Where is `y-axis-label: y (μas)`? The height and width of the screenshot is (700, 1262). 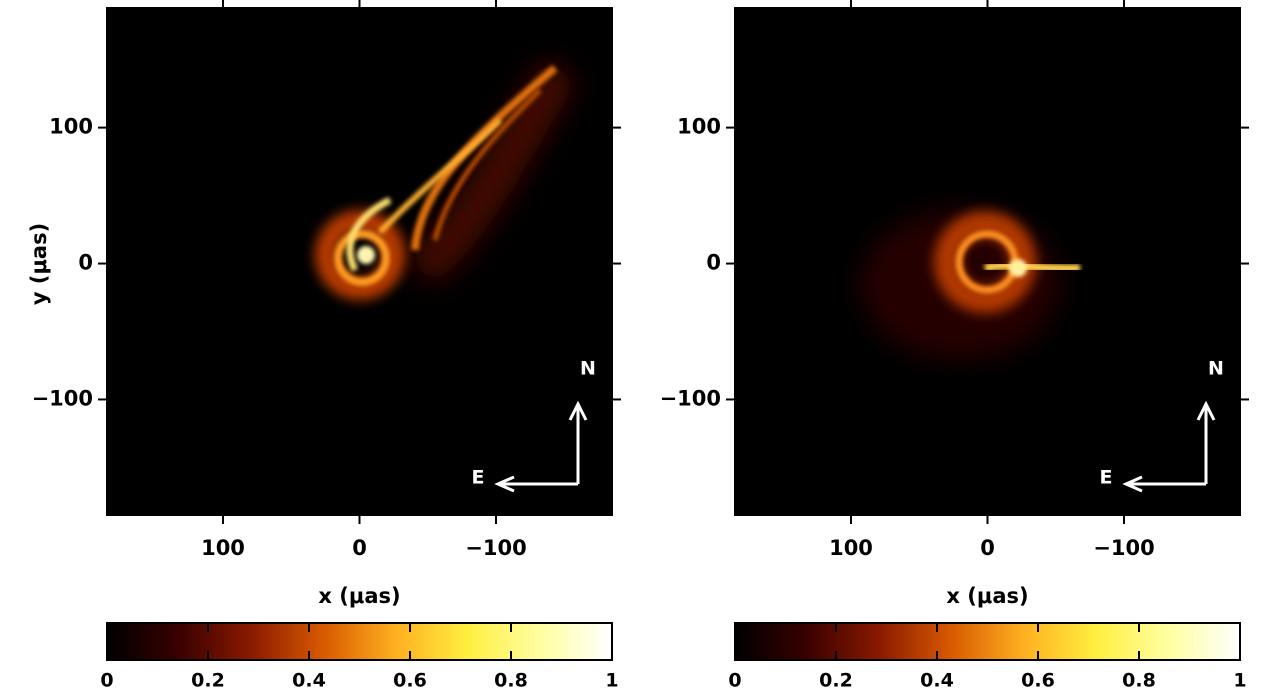
y-axis-label: y (μas) is located at coordinates (39, 264).